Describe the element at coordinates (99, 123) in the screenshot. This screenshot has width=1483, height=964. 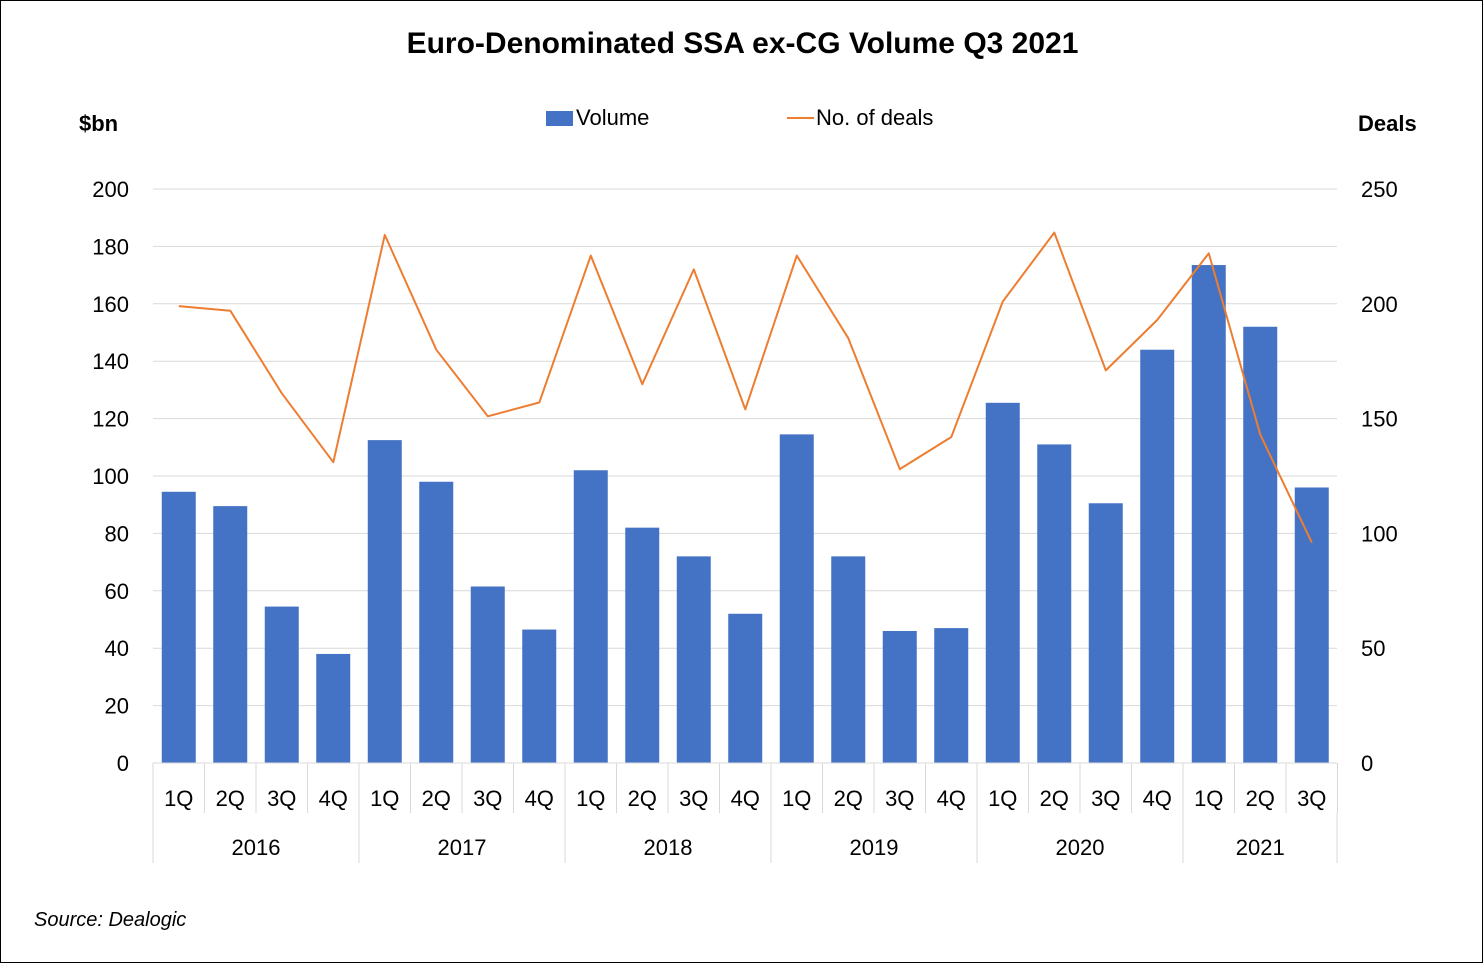
I see `left-axis-title: $bn` at that location.